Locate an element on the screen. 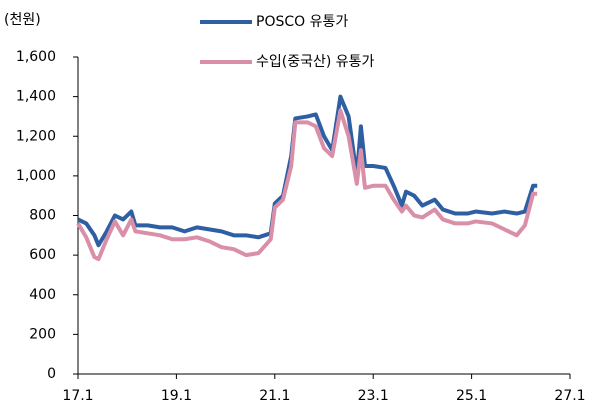 Image resolution: width=593 pixels, height=411 pixels. y-tick-label: 1,200 is located at coordinates (36, 136).